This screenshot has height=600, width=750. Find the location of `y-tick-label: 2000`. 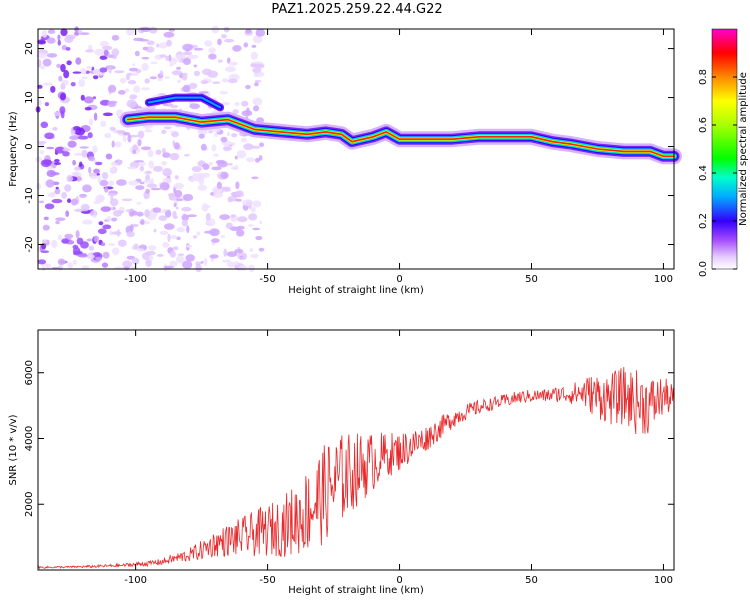

y-tick-label: 2000 is located at coordinates (29, 504).